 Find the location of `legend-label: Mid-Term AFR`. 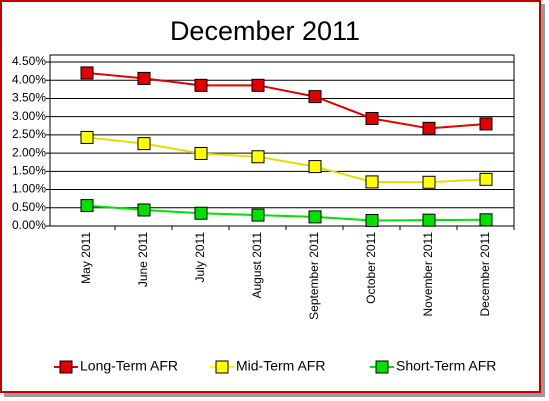

legend-label: Mid-Term AFR is located at coordinates (280, 366).